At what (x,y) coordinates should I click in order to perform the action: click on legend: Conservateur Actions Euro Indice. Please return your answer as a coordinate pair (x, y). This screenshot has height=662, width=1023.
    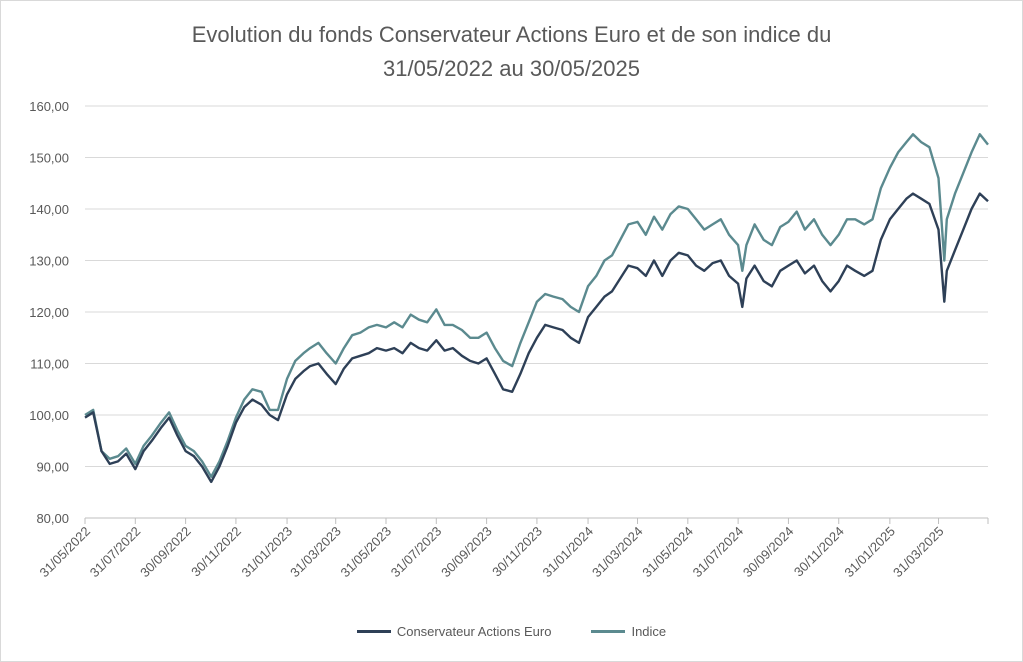
    Looking at the image, I should click on (511, 631).